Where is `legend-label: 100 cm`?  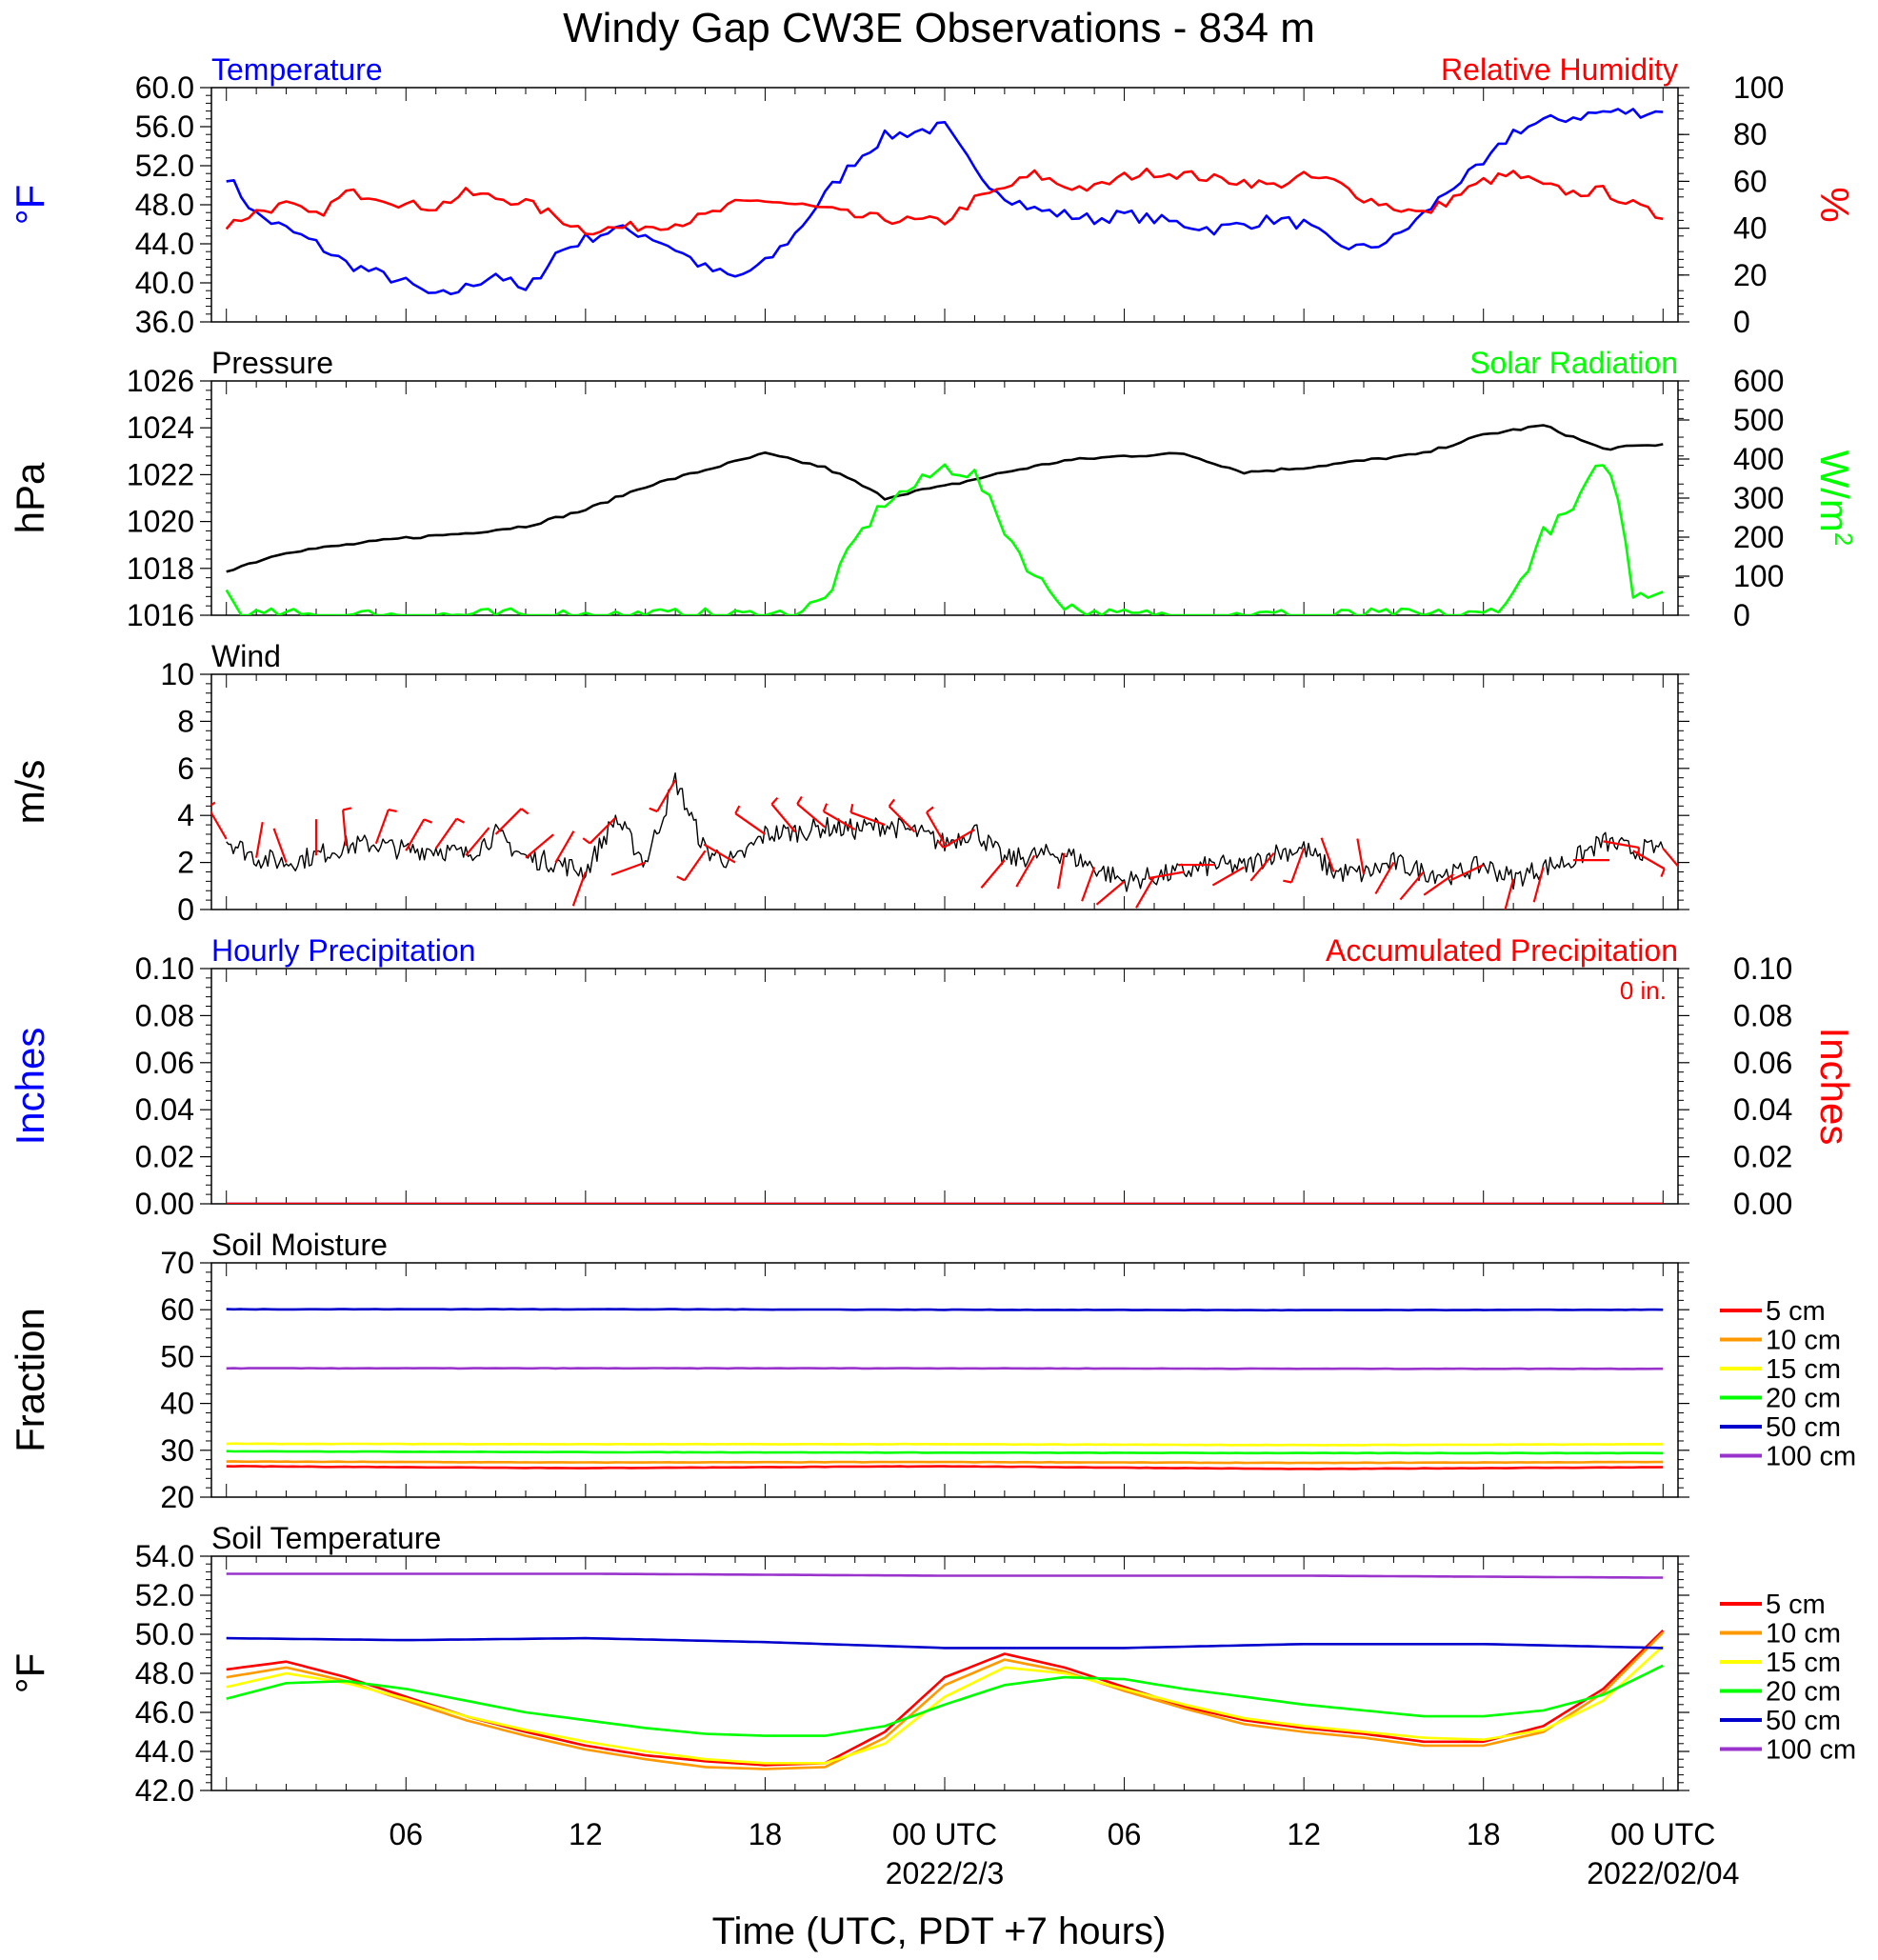
legend-label: 100 cm is located at coordinates (1811, 1457).